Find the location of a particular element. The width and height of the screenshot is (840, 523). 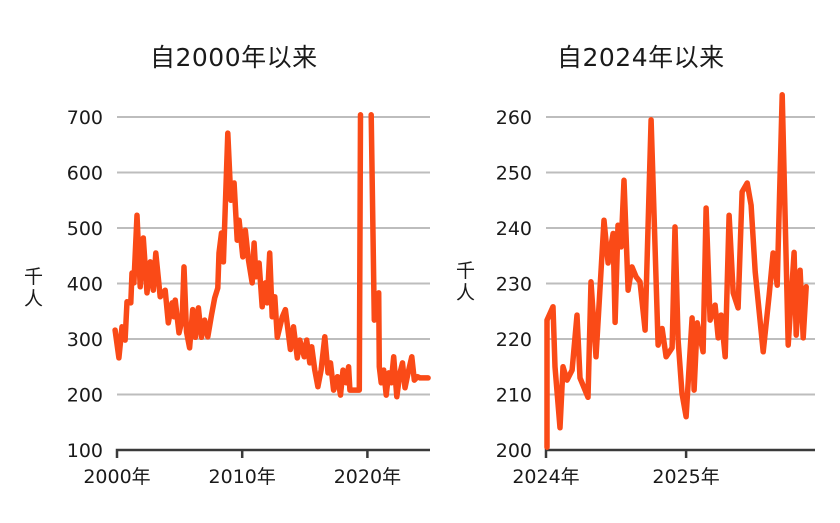

left-y-unit-label-2: 人 is located at coordinates (33, 299).